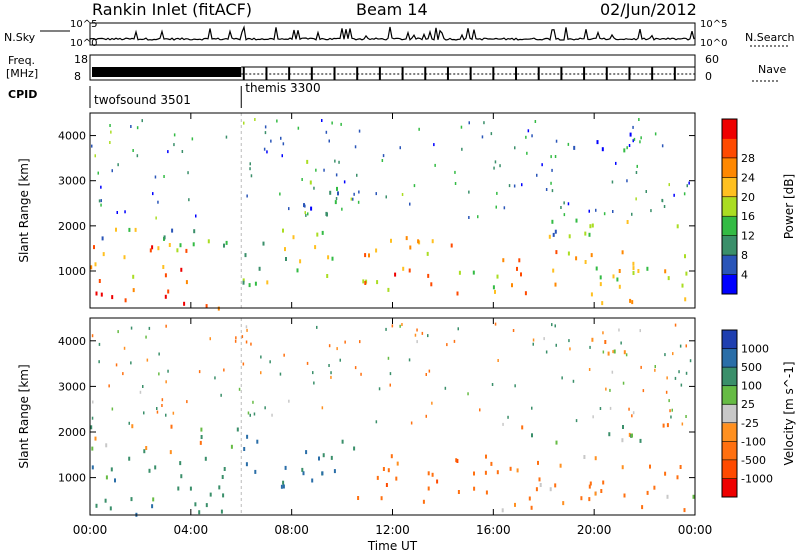 This screenshot has height=554, width=800. I want to click on nave-tick: 60, so click(712, 59).